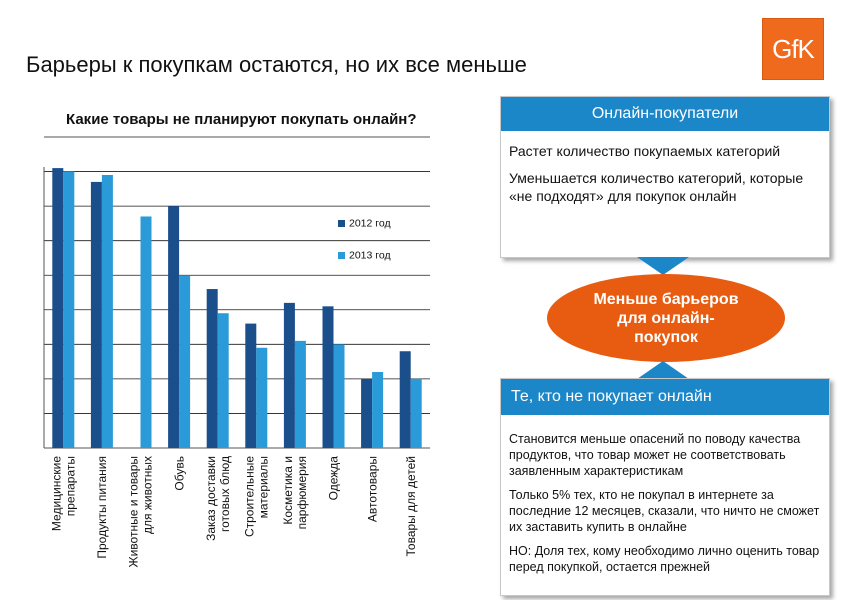  What do you see at coordinates (64, 493) in the screenshot?
I see `category-label: Медицинскиепрепараты` at bounding box center [64, 493].